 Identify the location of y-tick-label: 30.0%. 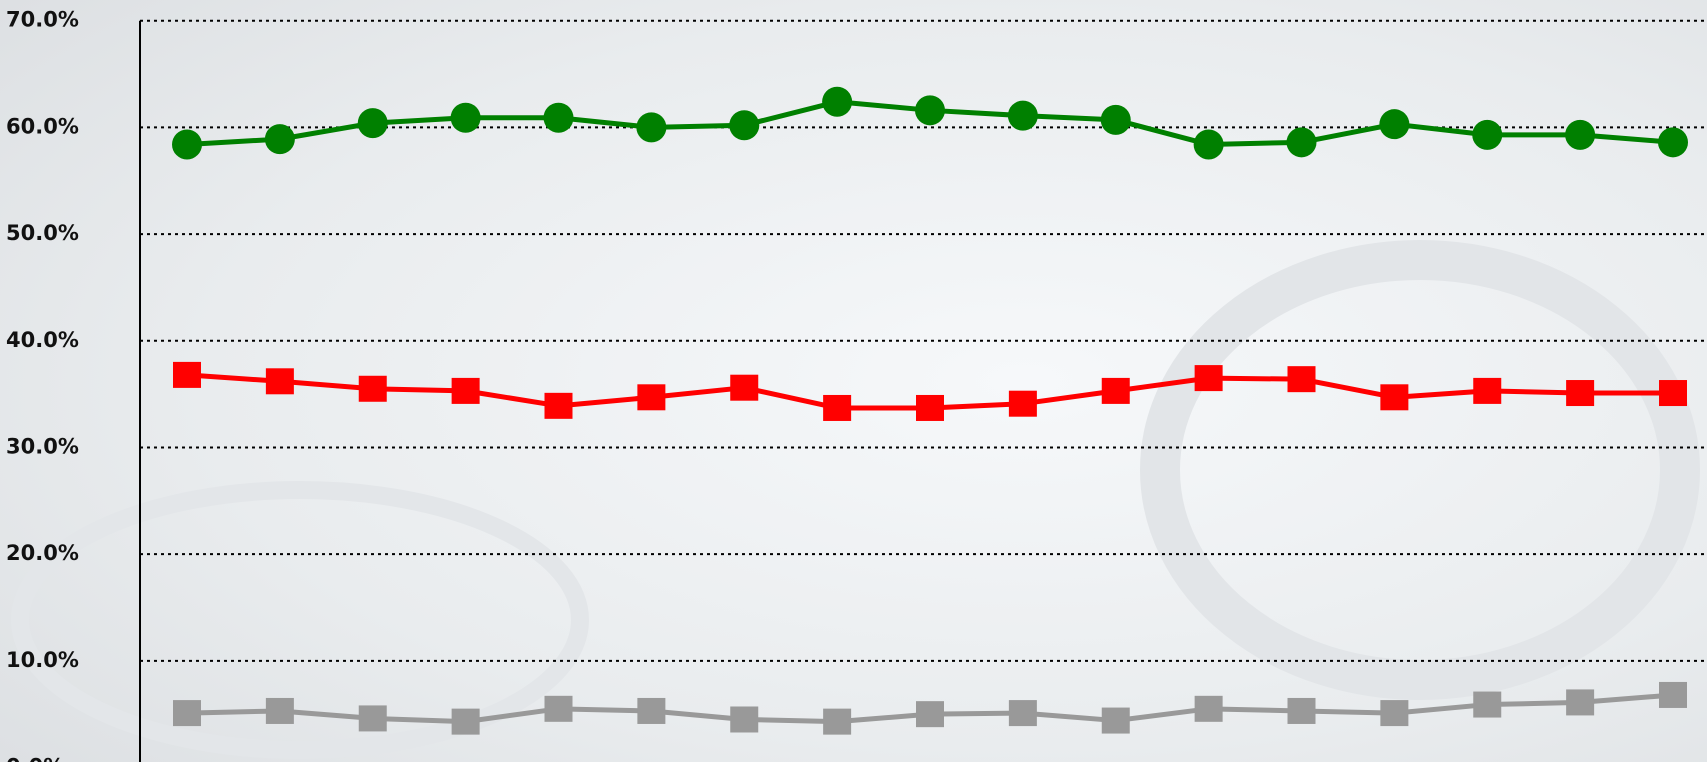
(42, 446).